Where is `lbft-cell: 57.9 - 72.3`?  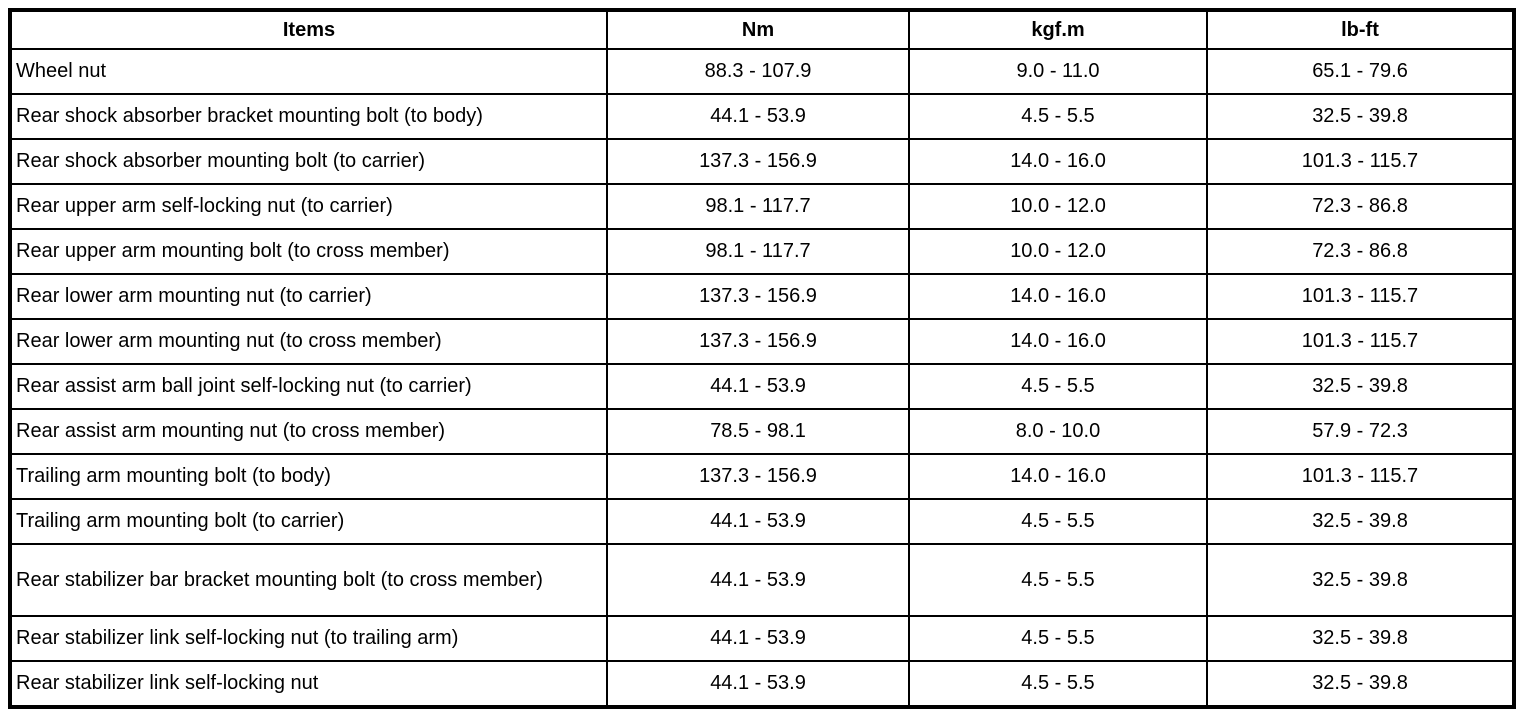
lbft-cell: 57.9 - 72.3 is located at coordinates (1361, 431).